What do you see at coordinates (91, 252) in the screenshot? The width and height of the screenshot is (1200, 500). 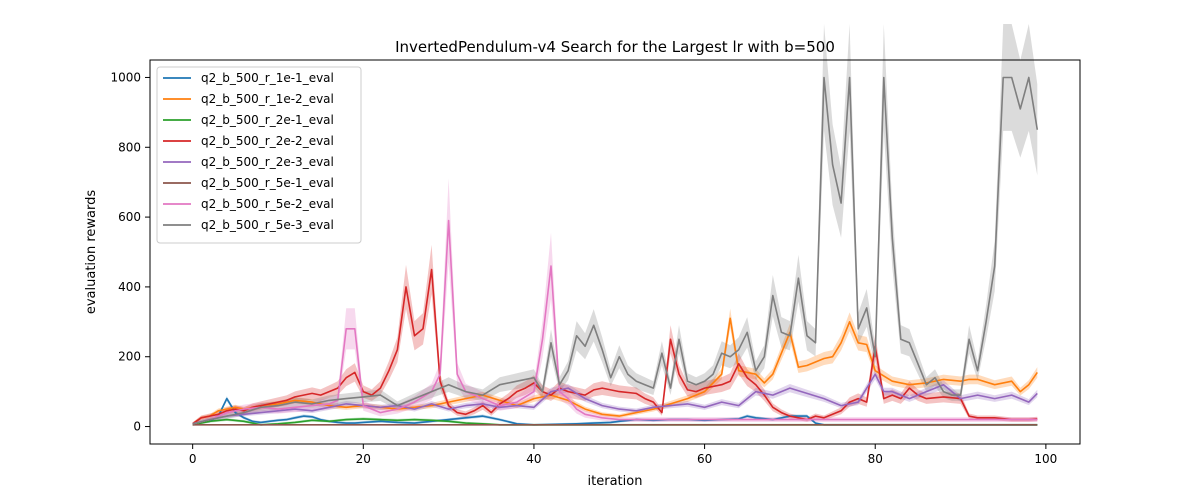 I see `y-axis-label: evaluation rewards` at bounding box center [91, 252].